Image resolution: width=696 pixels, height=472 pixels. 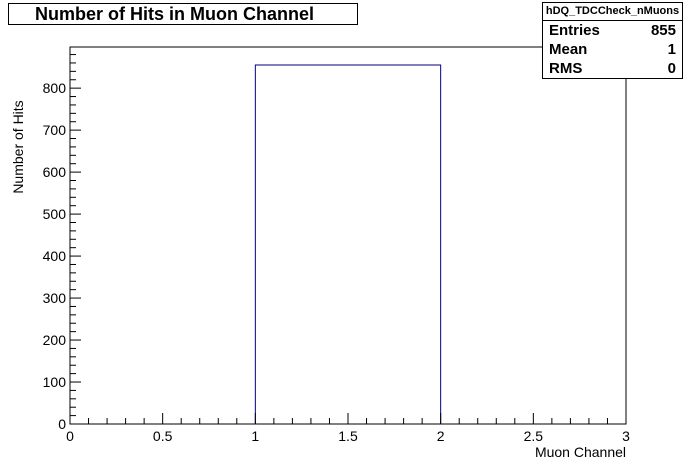 I want to click on x-tick-label: 2, so click(x=441, y=436).